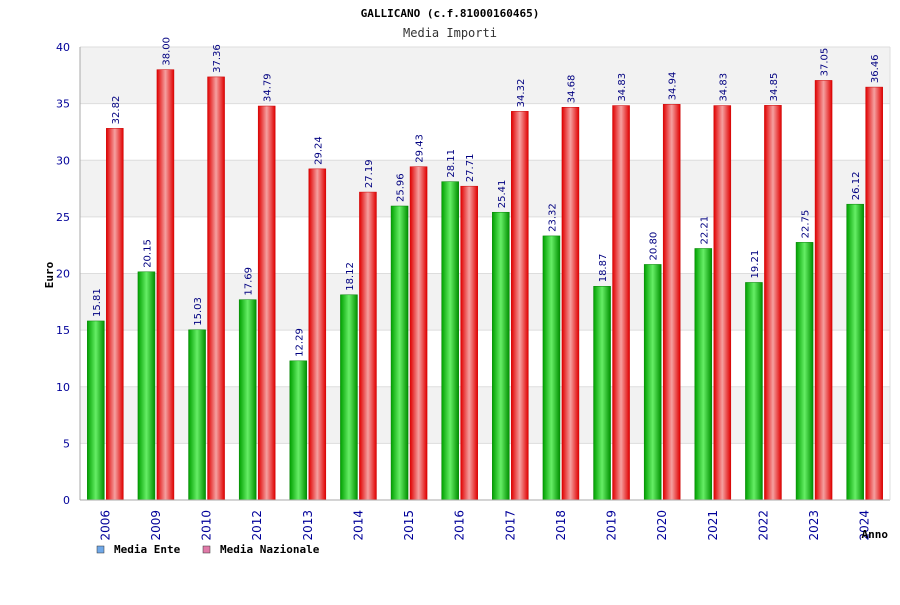  Describe the element at coordinates (66, 443) in the screenshot. I see `y-tick-label: 5` at that location.